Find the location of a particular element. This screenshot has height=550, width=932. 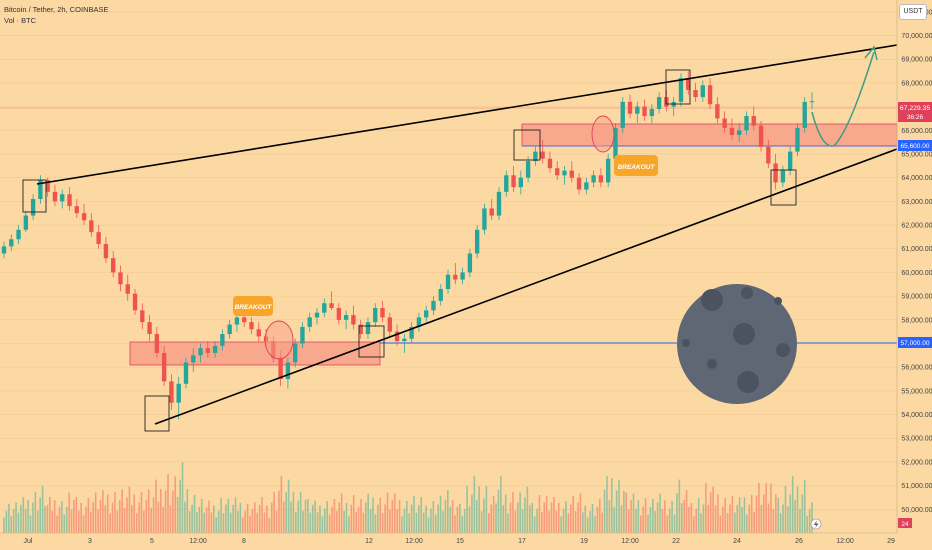

lower-demand-zone is located at coordinates (255, 353).